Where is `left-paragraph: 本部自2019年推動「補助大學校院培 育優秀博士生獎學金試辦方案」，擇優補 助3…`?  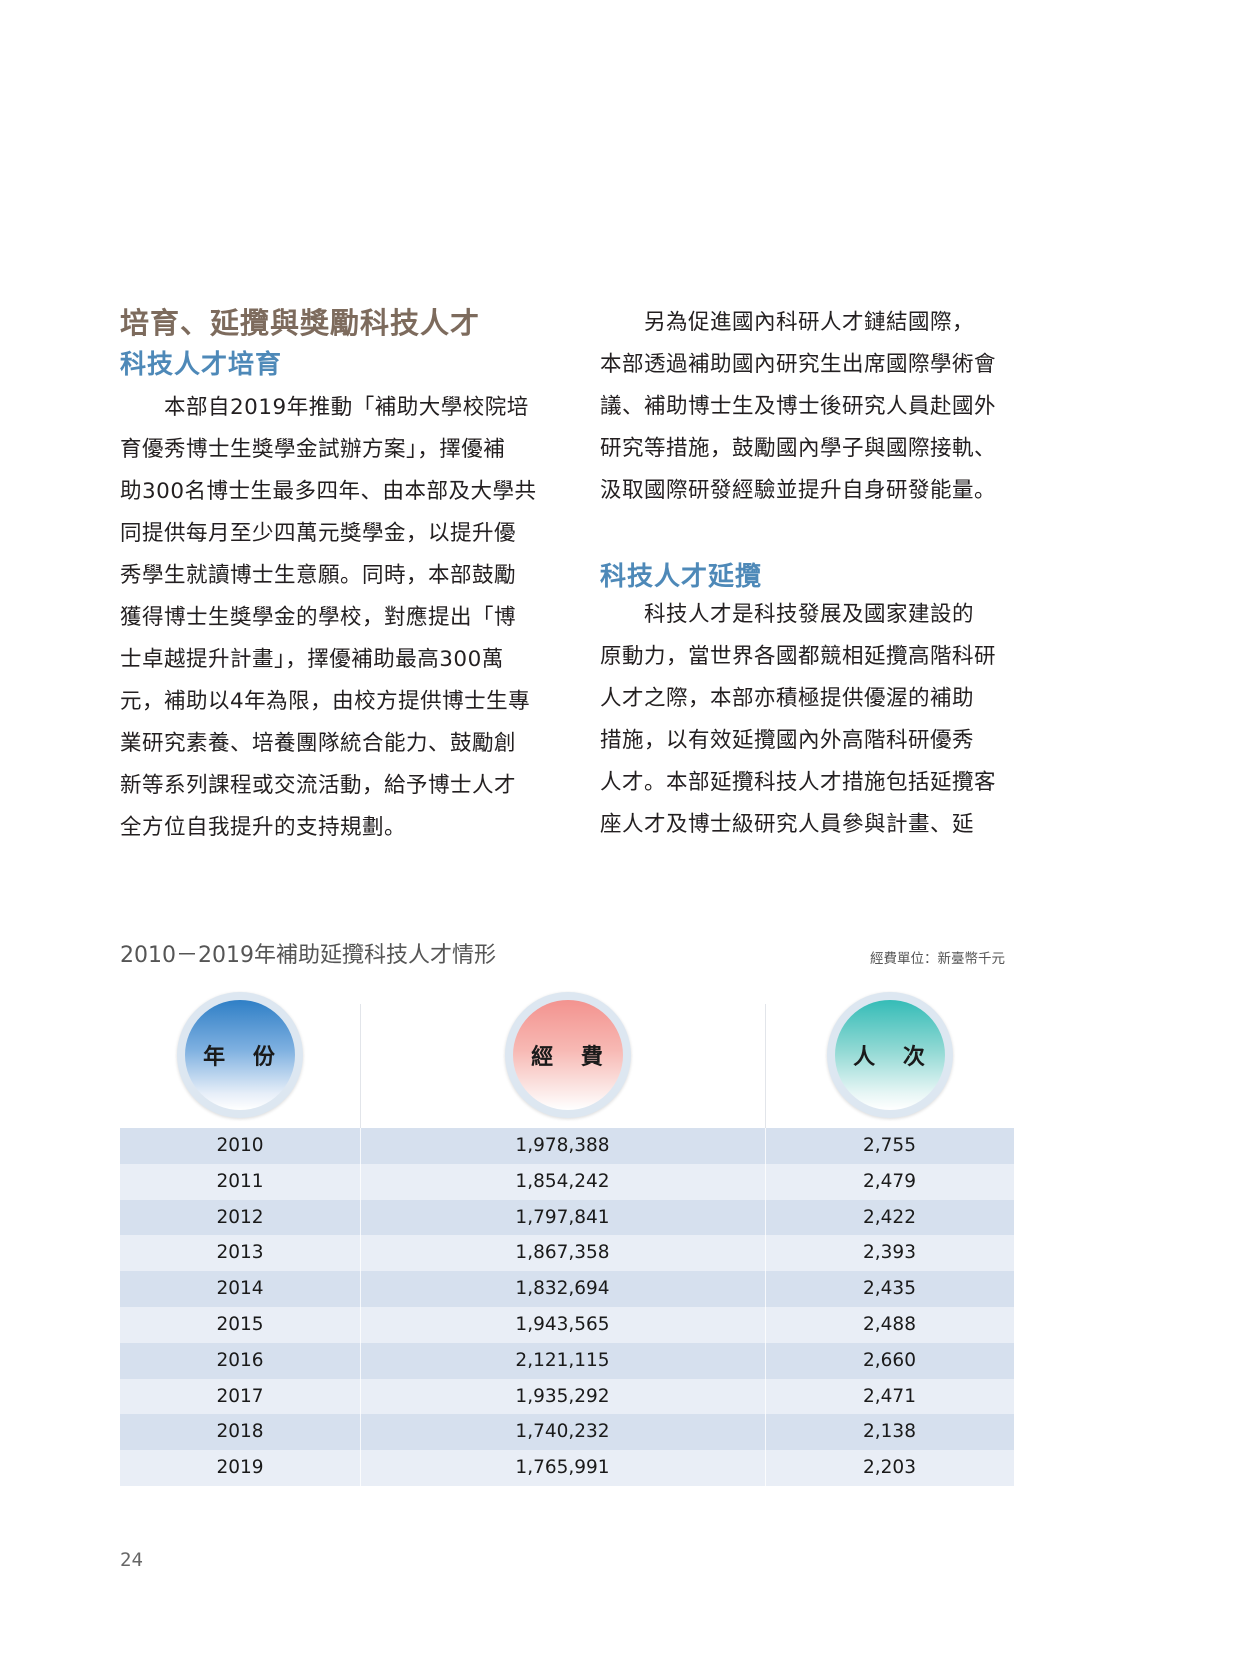 left-paragraph: 本部自2019年推動「補助大學校院培 育優秀博士生獎學金試辦方案」，擇優補 助3… is located at coordinates (330, 618).